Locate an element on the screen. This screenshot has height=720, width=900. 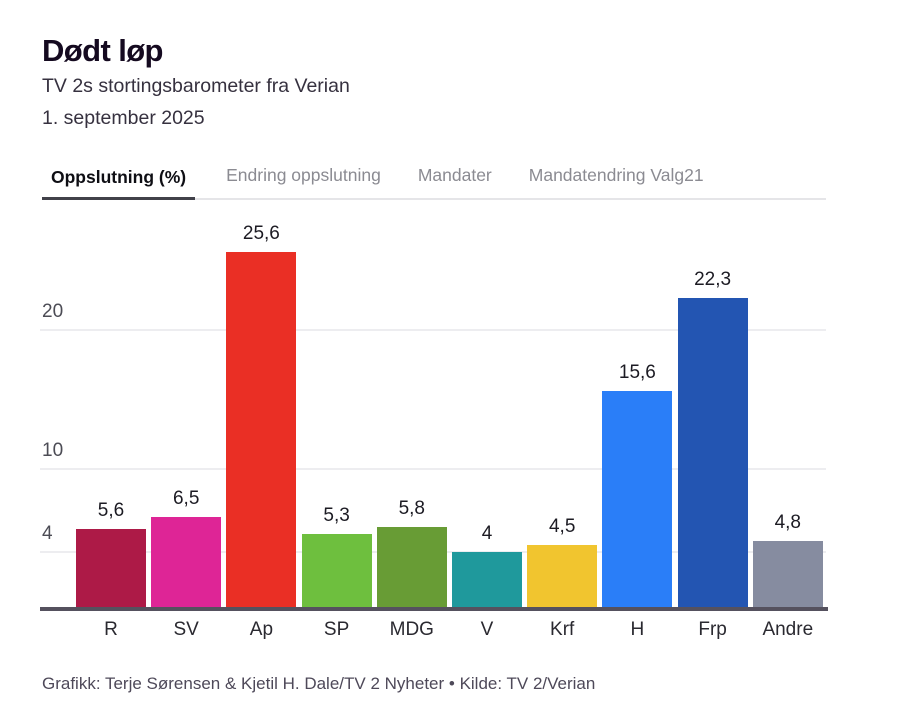
value-label-sv: 6,5 is located at coordinates (186, 498).